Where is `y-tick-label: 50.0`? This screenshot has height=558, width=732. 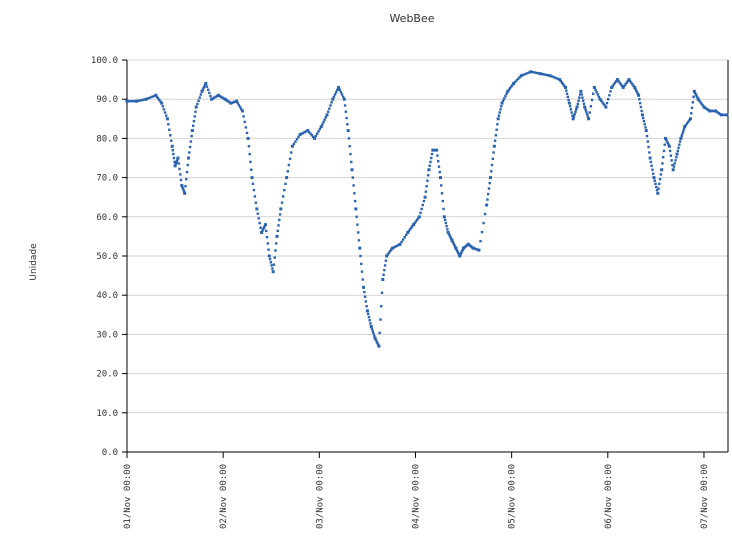 y-tick-label: 50.0 is located at coordinates (107, 257).